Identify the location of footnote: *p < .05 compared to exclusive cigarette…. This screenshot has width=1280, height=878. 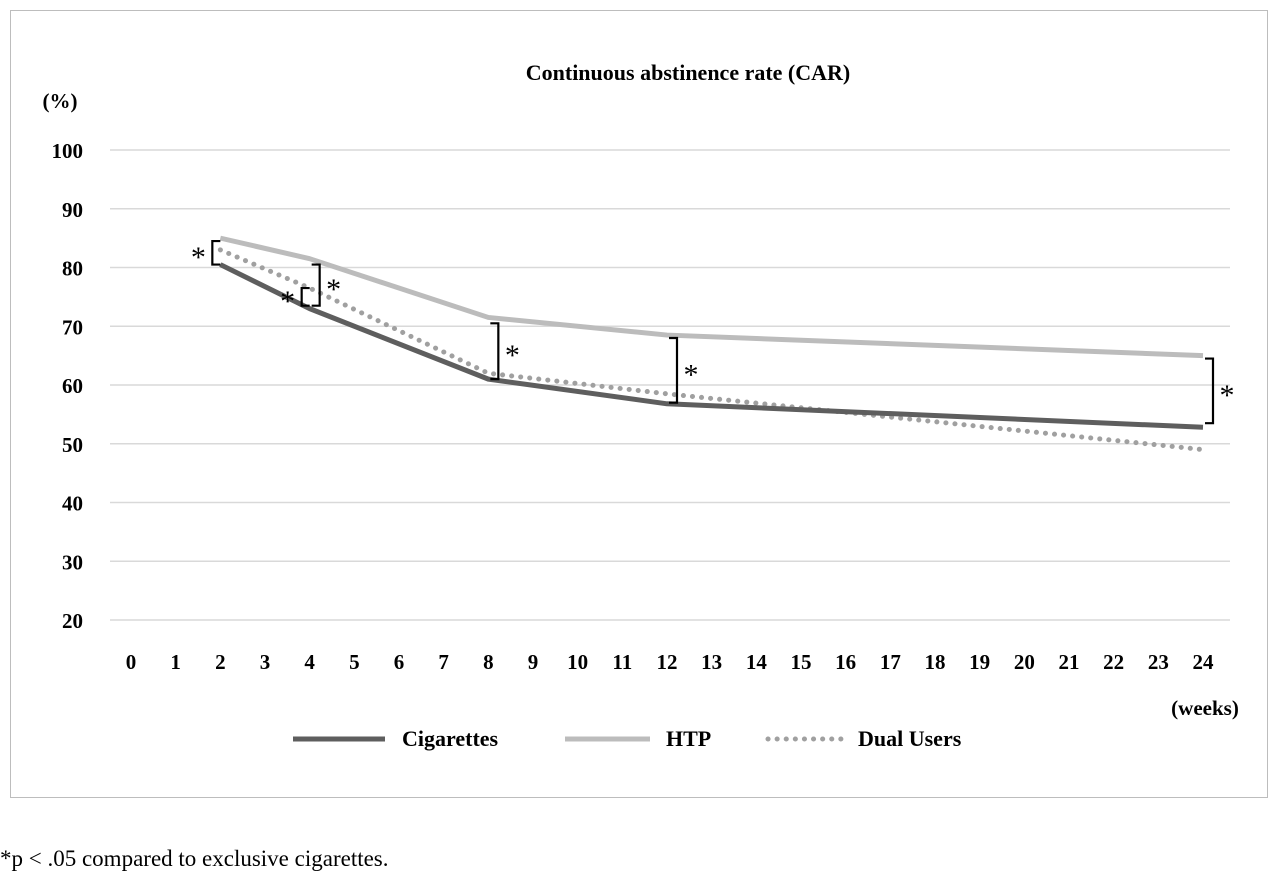
(194, 858).